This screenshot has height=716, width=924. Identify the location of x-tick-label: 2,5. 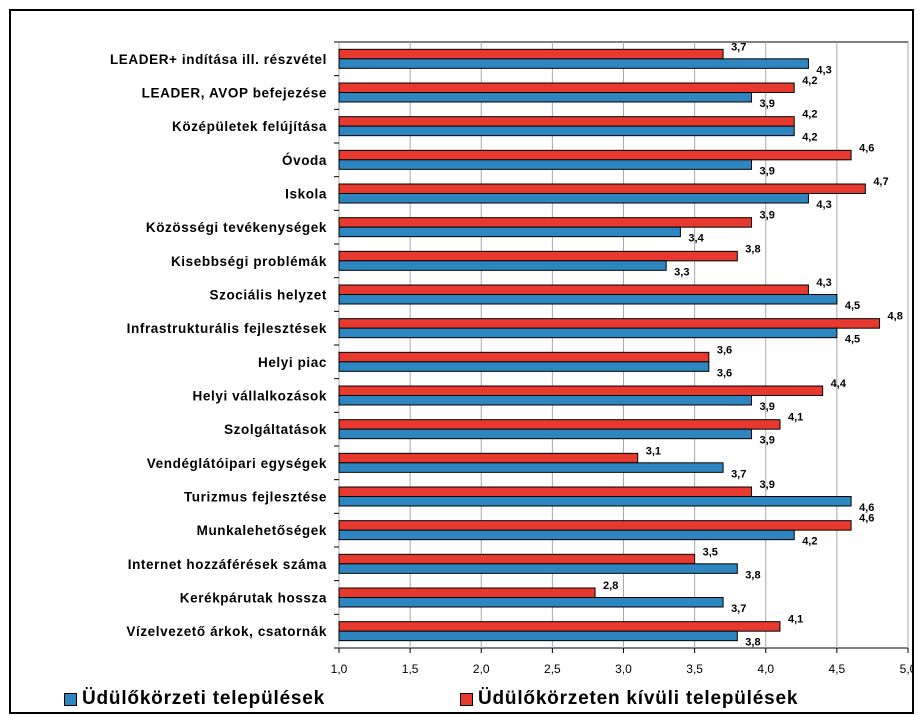
(552, 669).